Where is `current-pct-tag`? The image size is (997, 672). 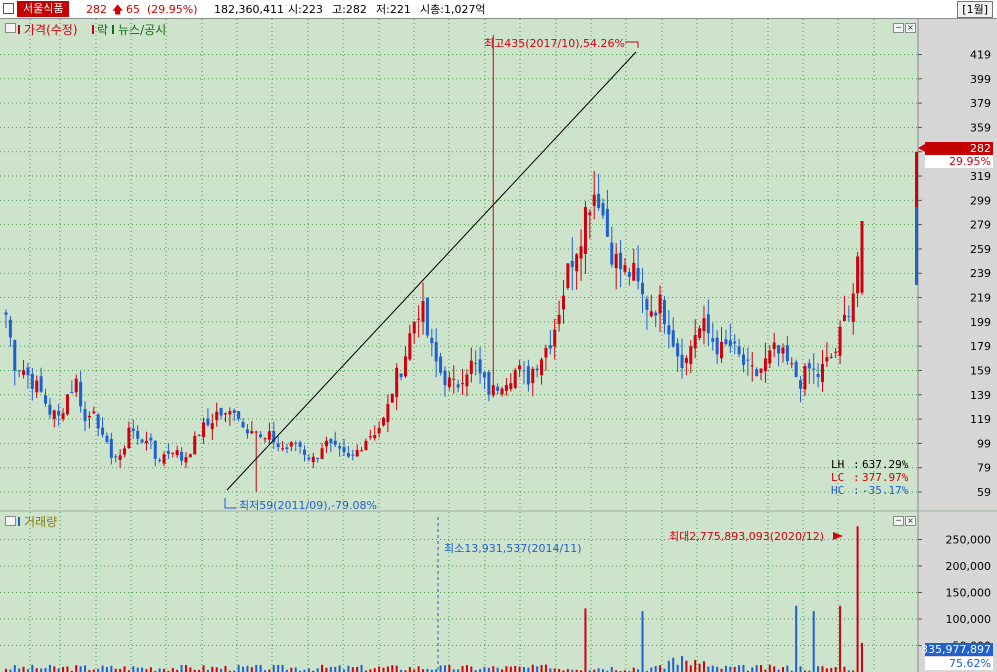
current-pct-tag is located at coordinates (959, 161).